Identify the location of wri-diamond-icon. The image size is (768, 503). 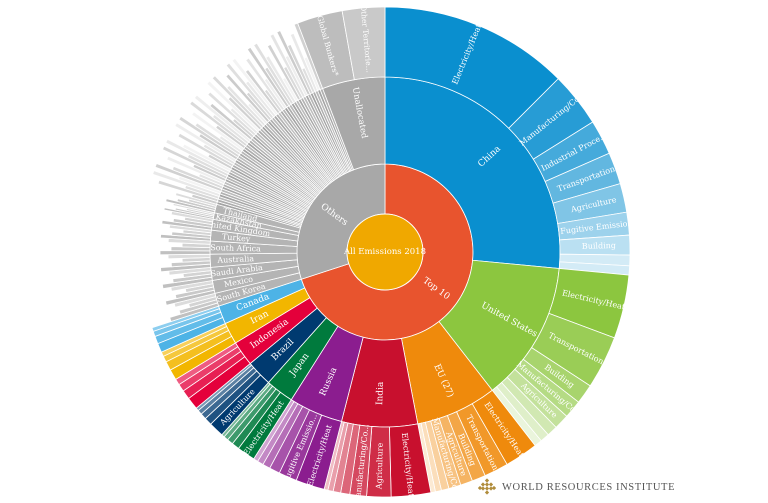
(487, 486).